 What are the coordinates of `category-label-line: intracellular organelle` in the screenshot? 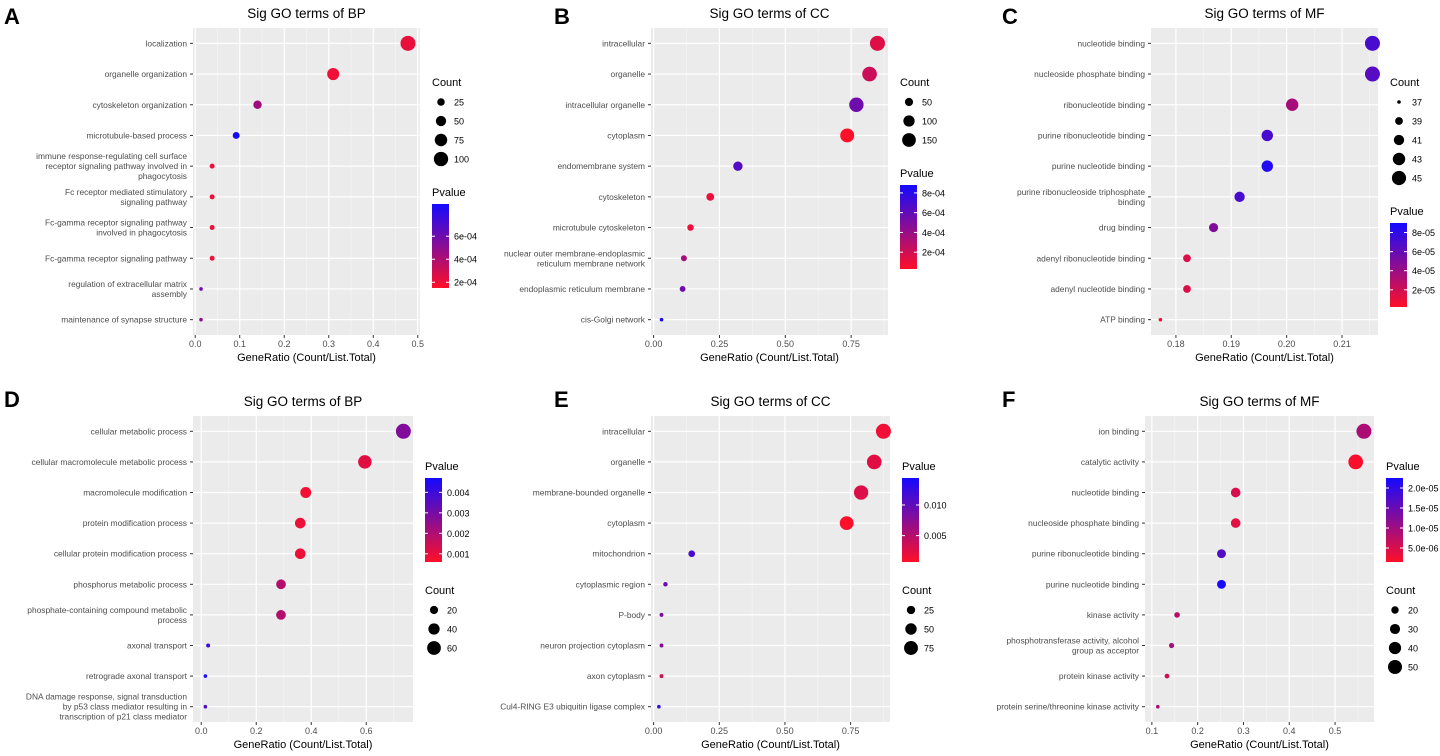 It's located at (605, 105).